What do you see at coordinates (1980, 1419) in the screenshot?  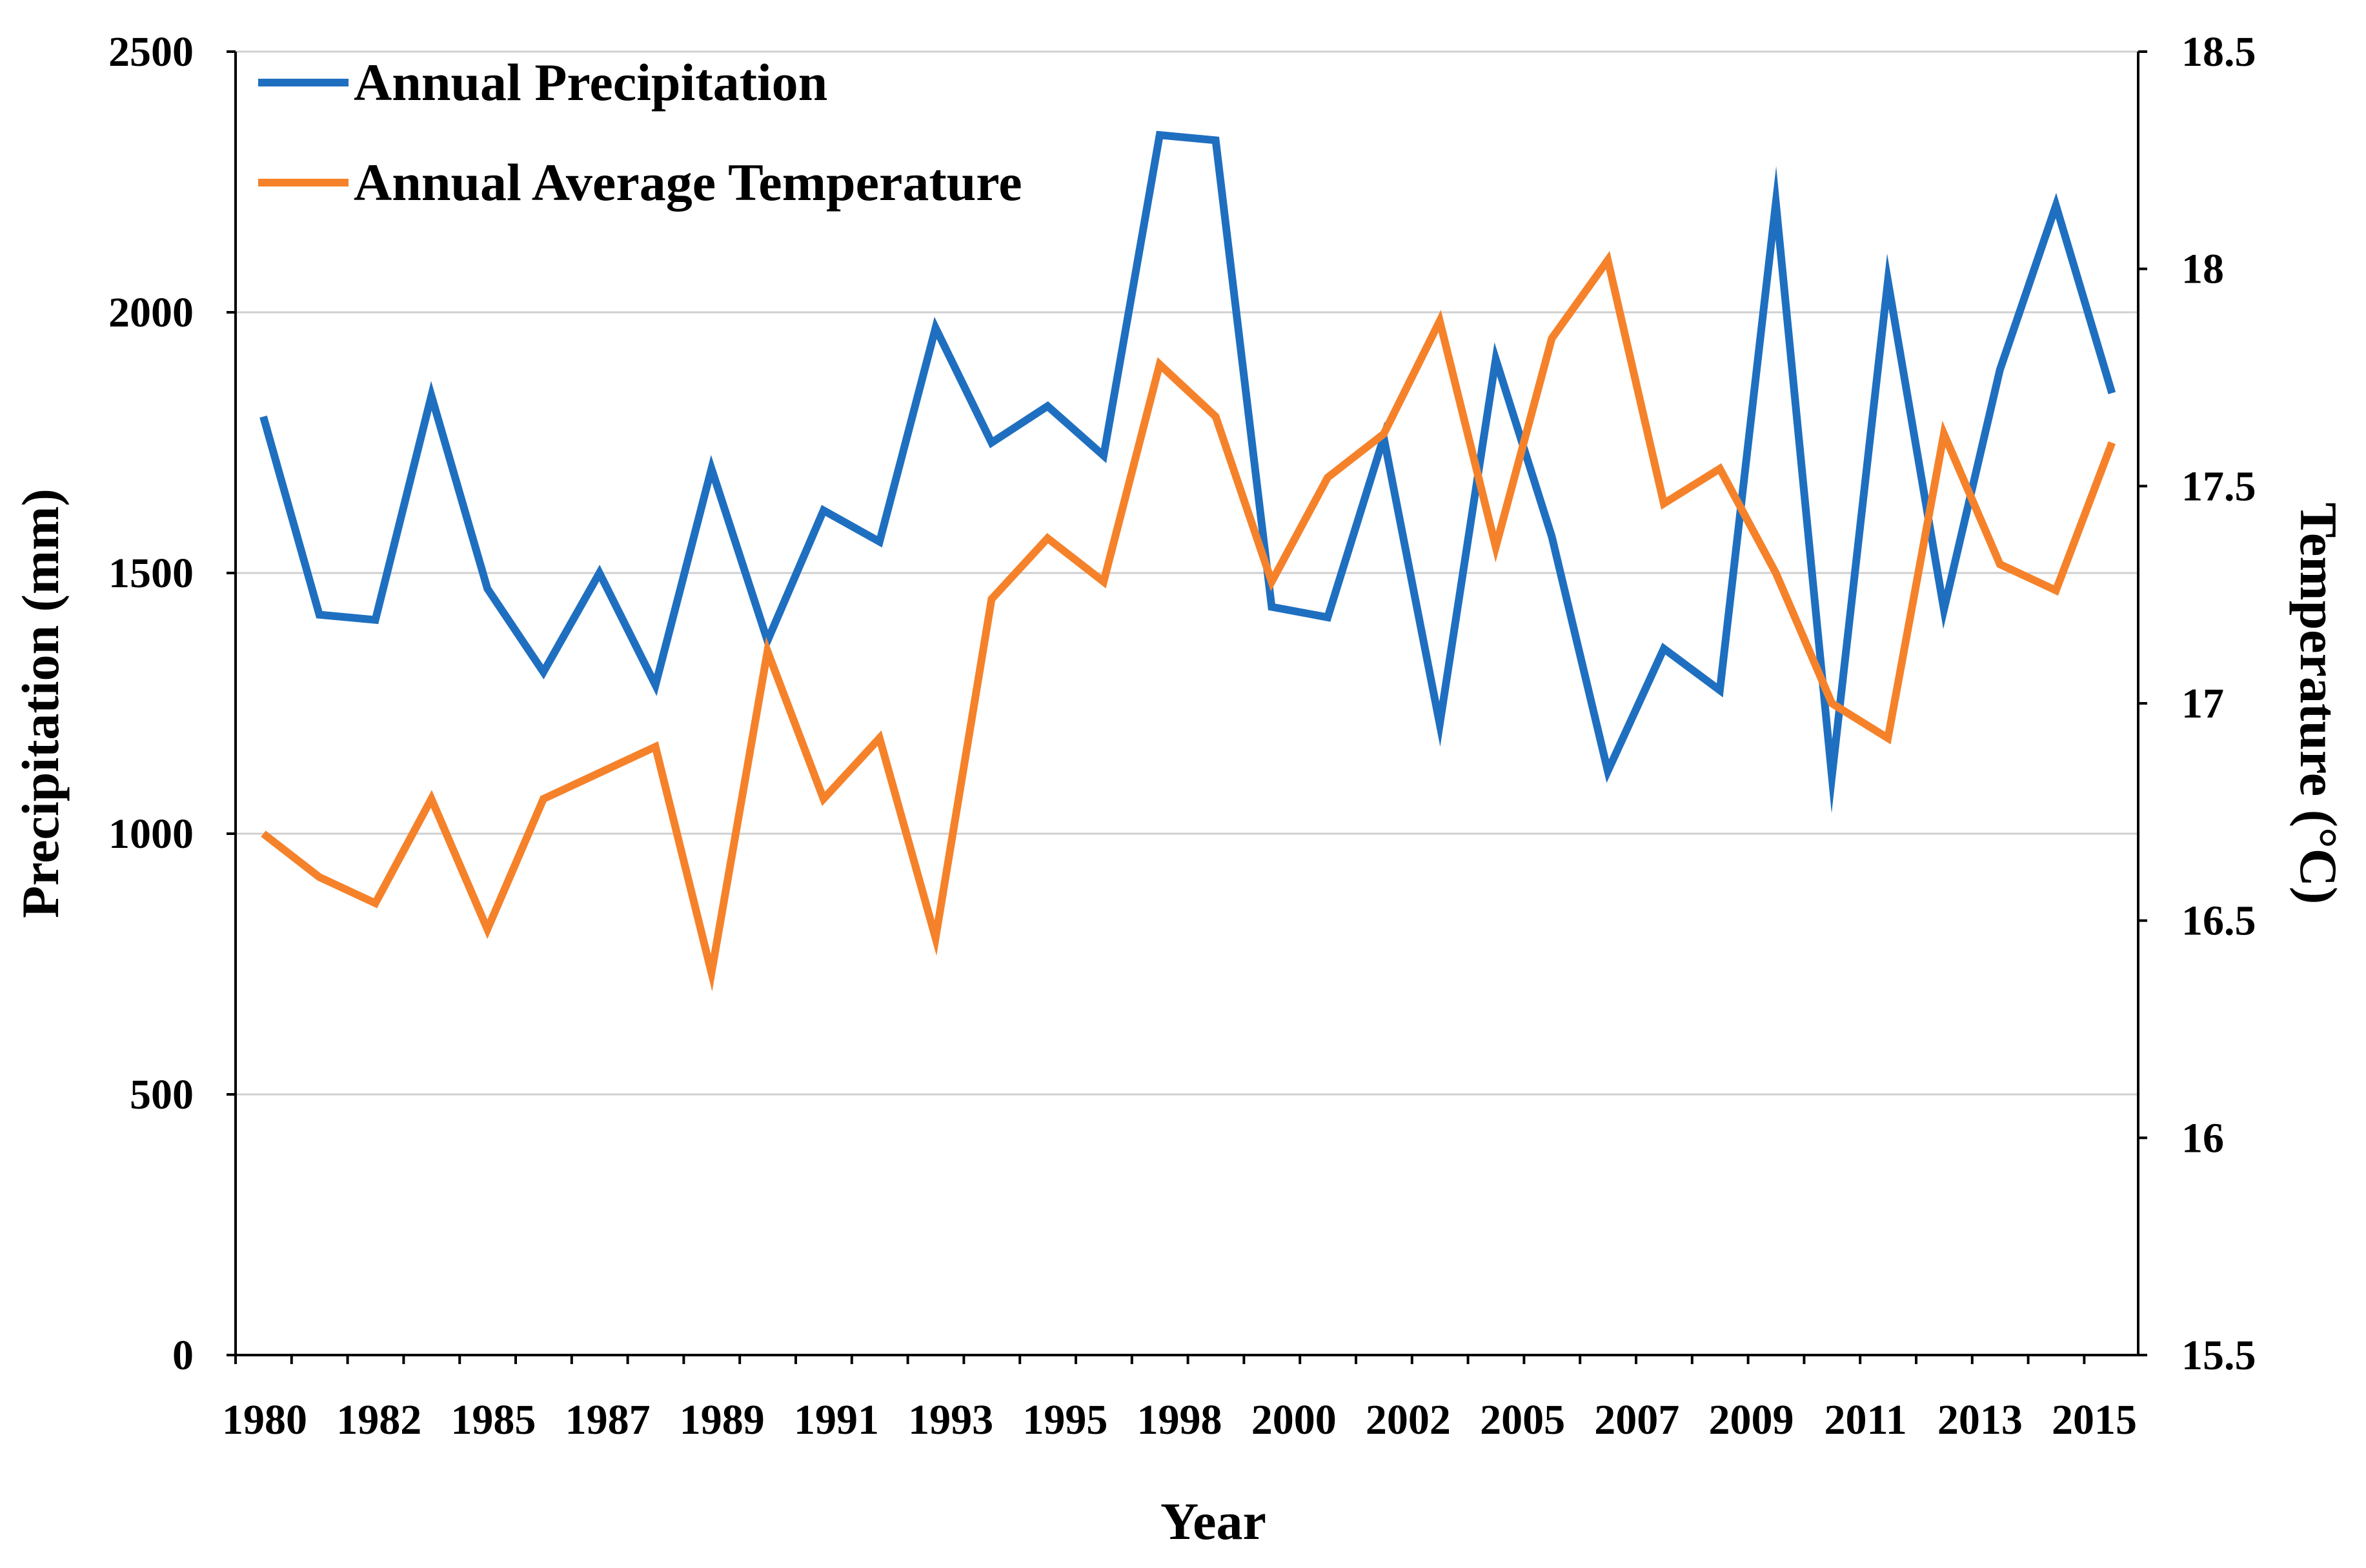 I see `x-tick-label-2013: 2013` at bounding box center [1980, 1419].